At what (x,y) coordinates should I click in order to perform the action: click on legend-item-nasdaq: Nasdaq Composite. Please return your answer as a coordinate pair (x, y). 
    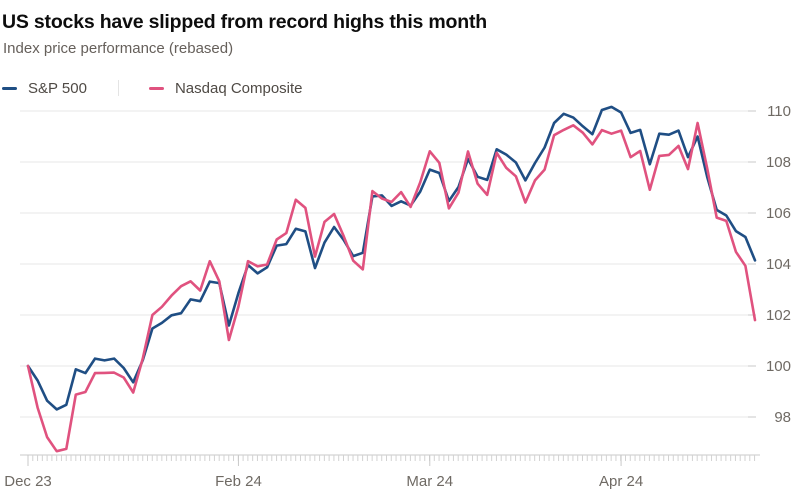
    Looking at the image, I should click on (225, 88).